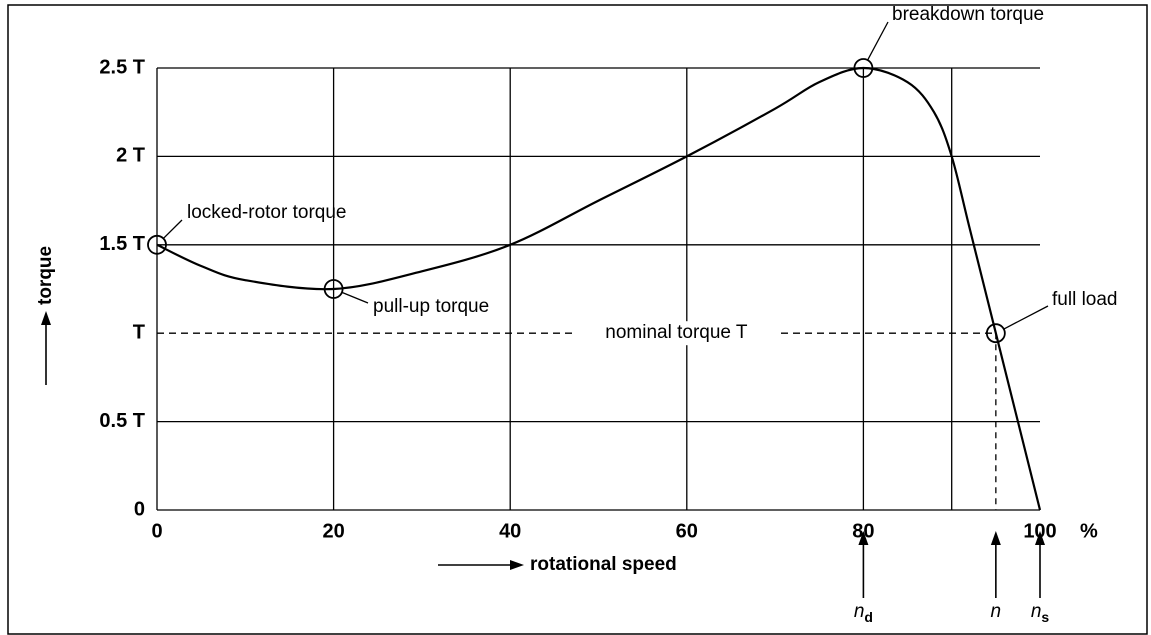 The width and height of the screenshot is (1151, 635). I want to click on y-tick-label: 0, so click(139, 509).